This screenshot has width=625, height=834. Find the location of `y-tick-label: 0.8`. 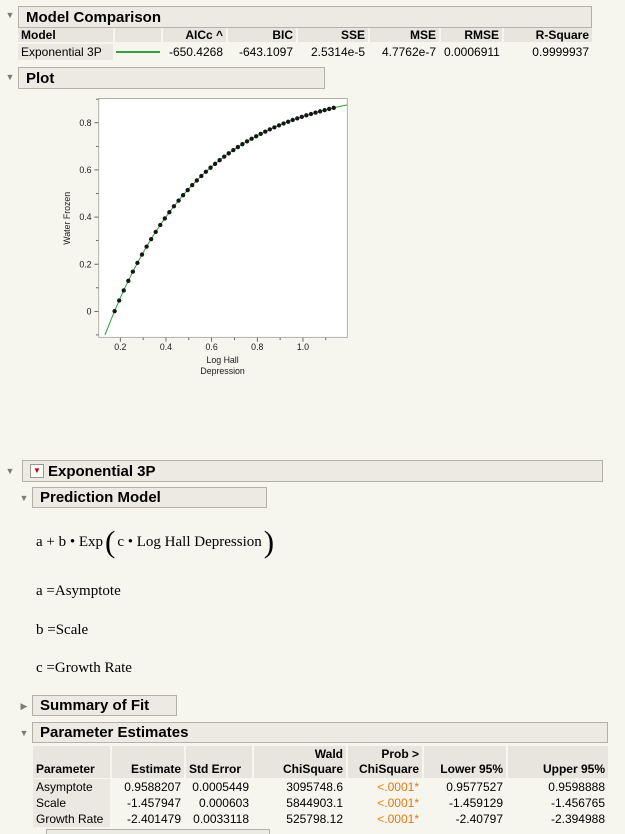

y-tick-label: 0.8 is located at coordinates (85, 123).